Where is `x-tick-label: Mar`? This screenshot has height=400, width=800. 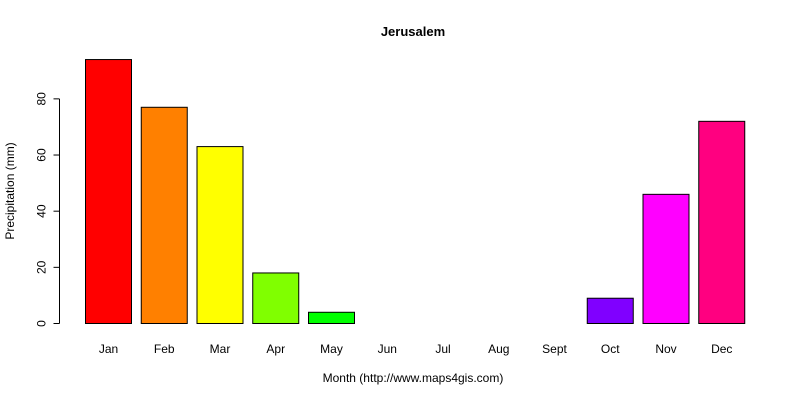
x-tick-label: Mar is located at coordinates (220, 349).